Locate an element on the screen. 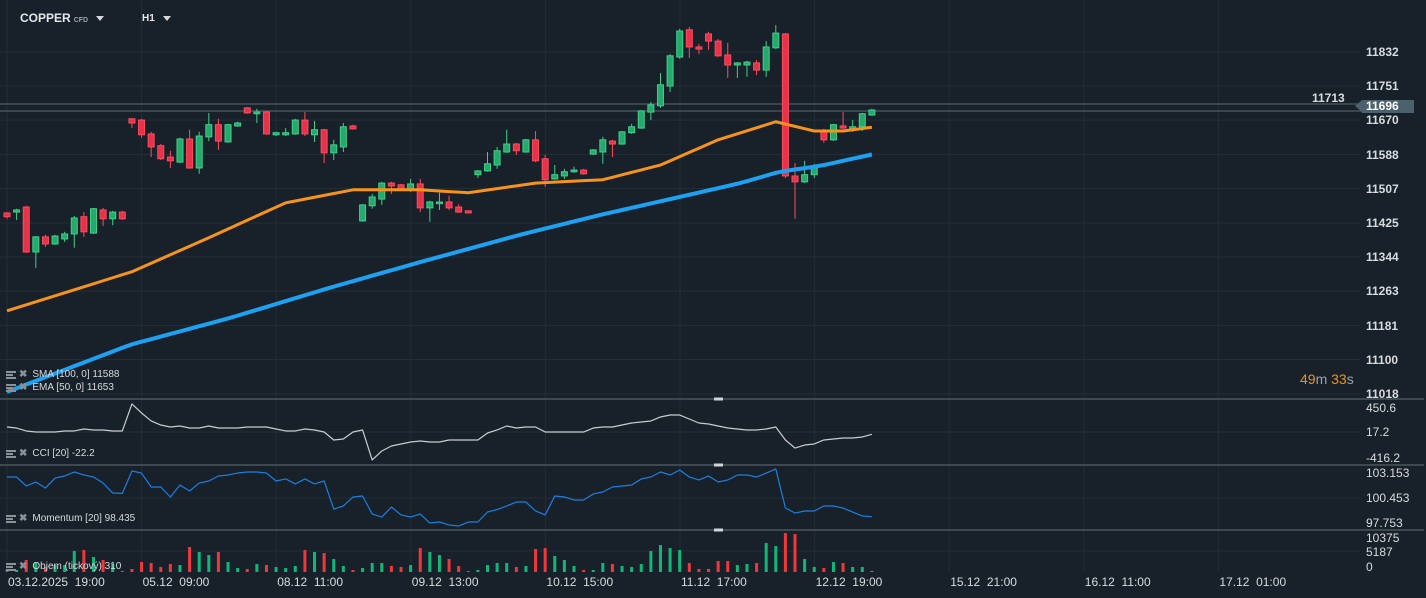 The height and width of the screenshot is (598, 1426). price-axis-label: 11670 is located at coordinates (1382, 120).